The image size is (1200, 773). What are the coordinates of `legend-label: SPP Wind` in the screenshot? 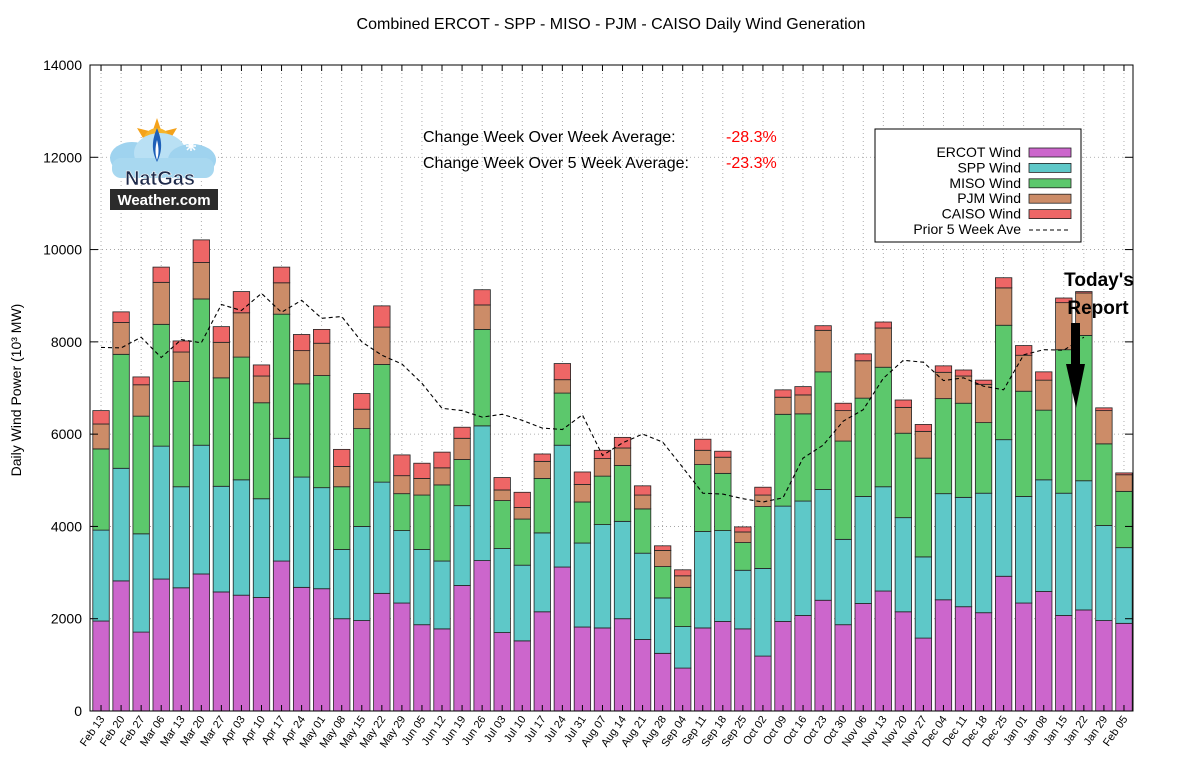 It's located at (989, 167).